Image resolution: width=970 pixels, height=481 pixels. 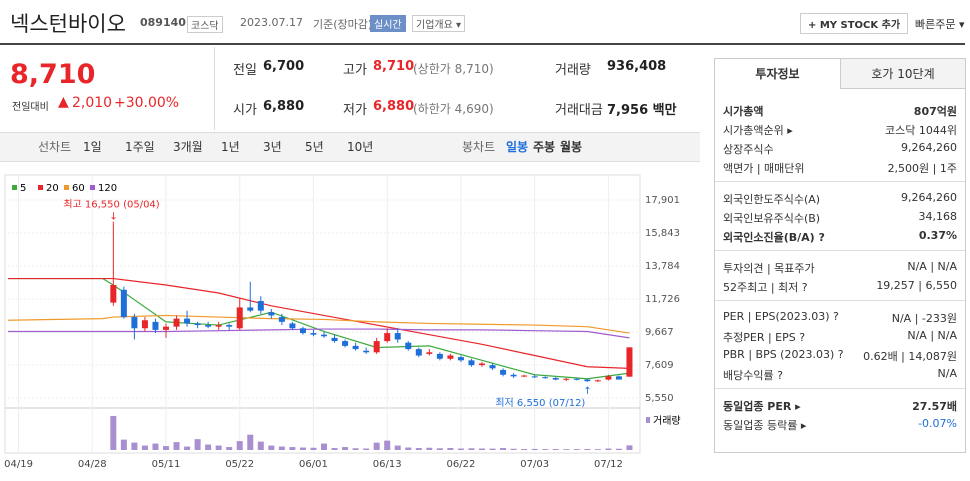 I want to click on panel-tab: 호가 10단계, so click(x=902, y=74).